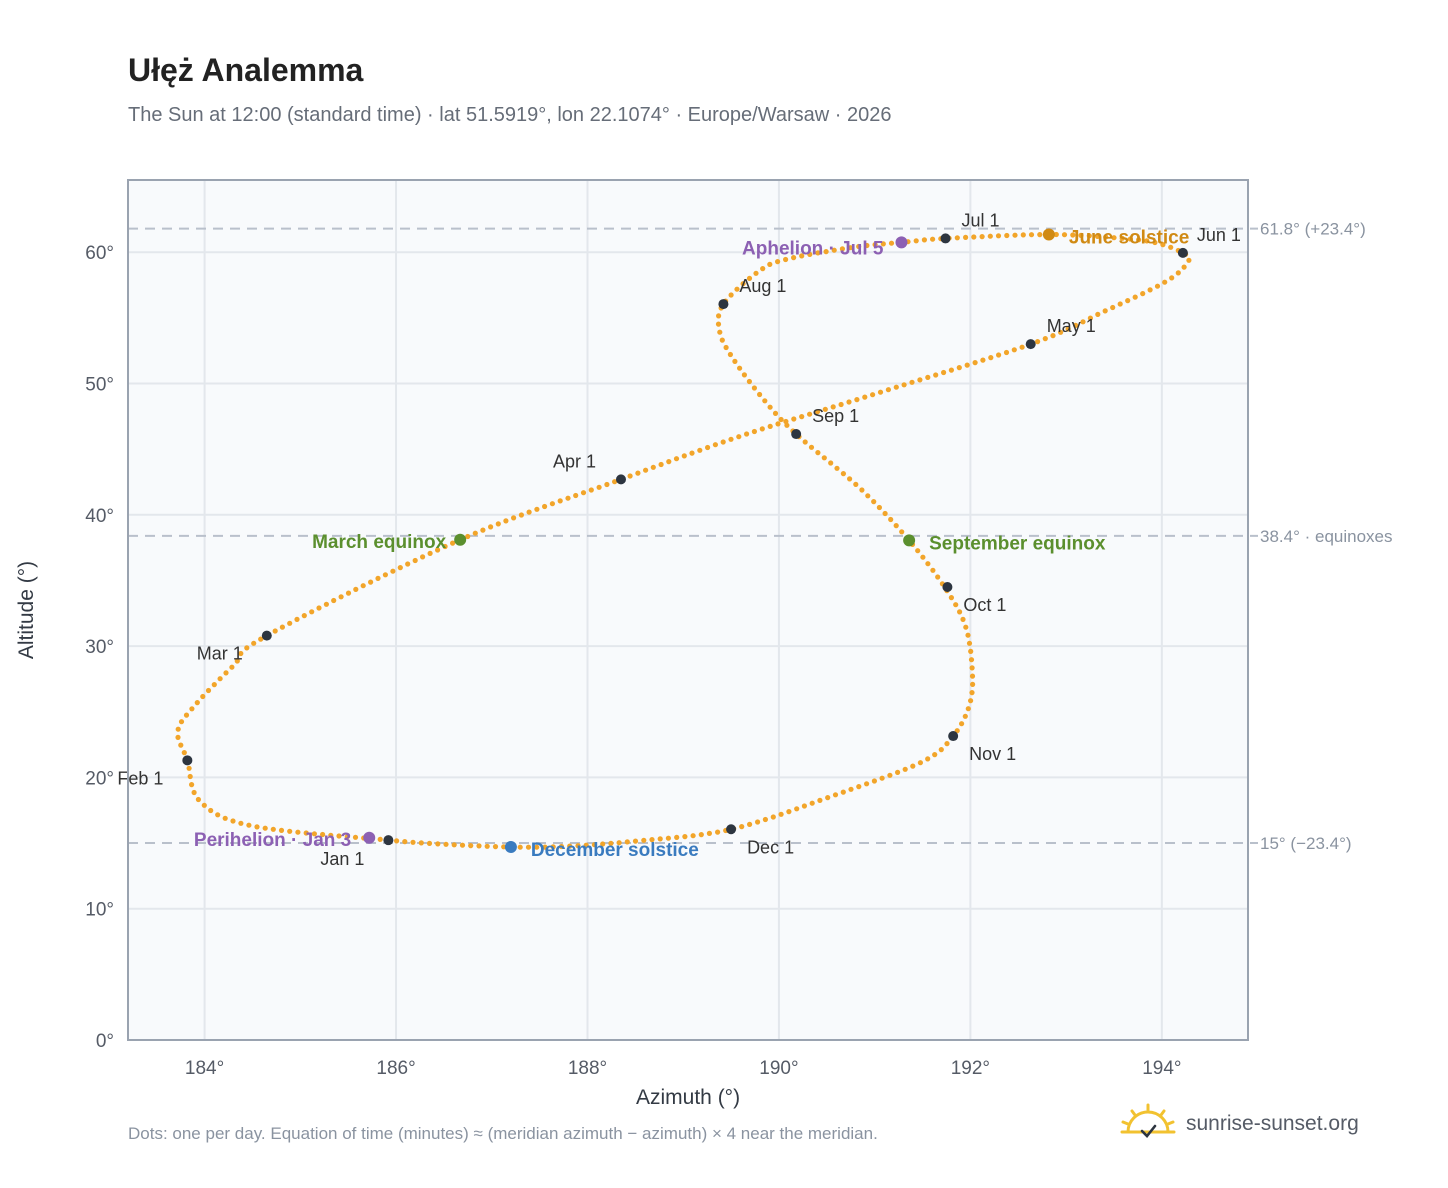  What do you see at coordinates (1306, 843) in the screenshot?
I see `guide-label: 15° (−23.4°)` at bounding box center [1306, 843].